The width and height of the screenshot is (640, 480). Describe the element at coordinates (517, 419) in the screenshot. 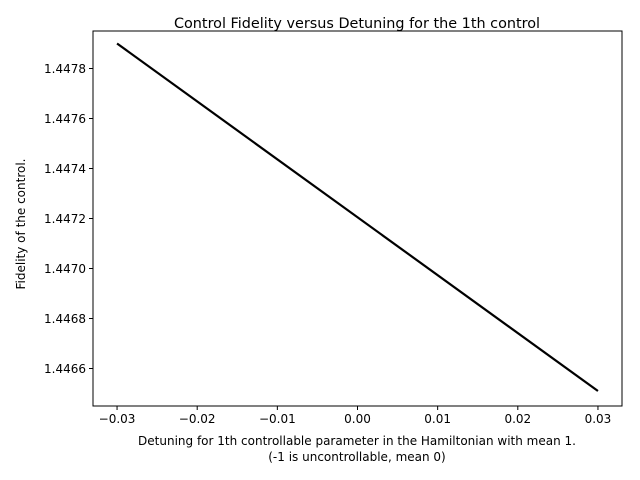

I see `x-tick-label: 0.02` at that location.